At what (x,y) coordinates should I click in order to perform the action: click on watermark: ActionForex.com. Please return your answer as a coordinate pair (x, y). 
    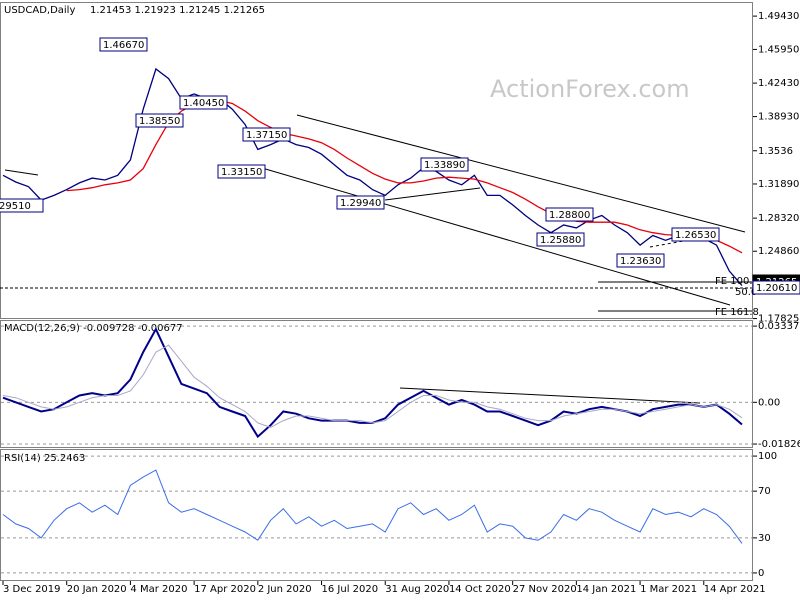
    Looking at the image, I should click on (590, 89).